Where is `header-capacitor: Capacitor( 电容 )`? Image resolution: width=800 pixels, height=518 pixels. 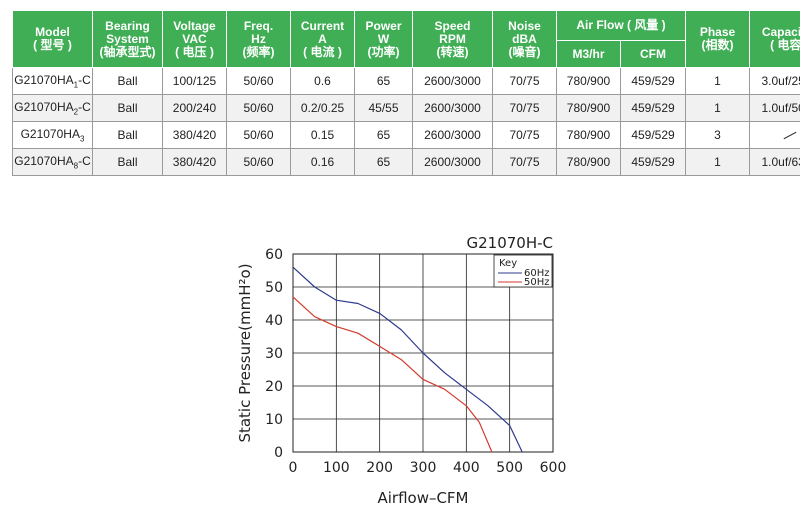 header-capacitor: Capacitor( 电容 ) is located at coordinates (774, 39).